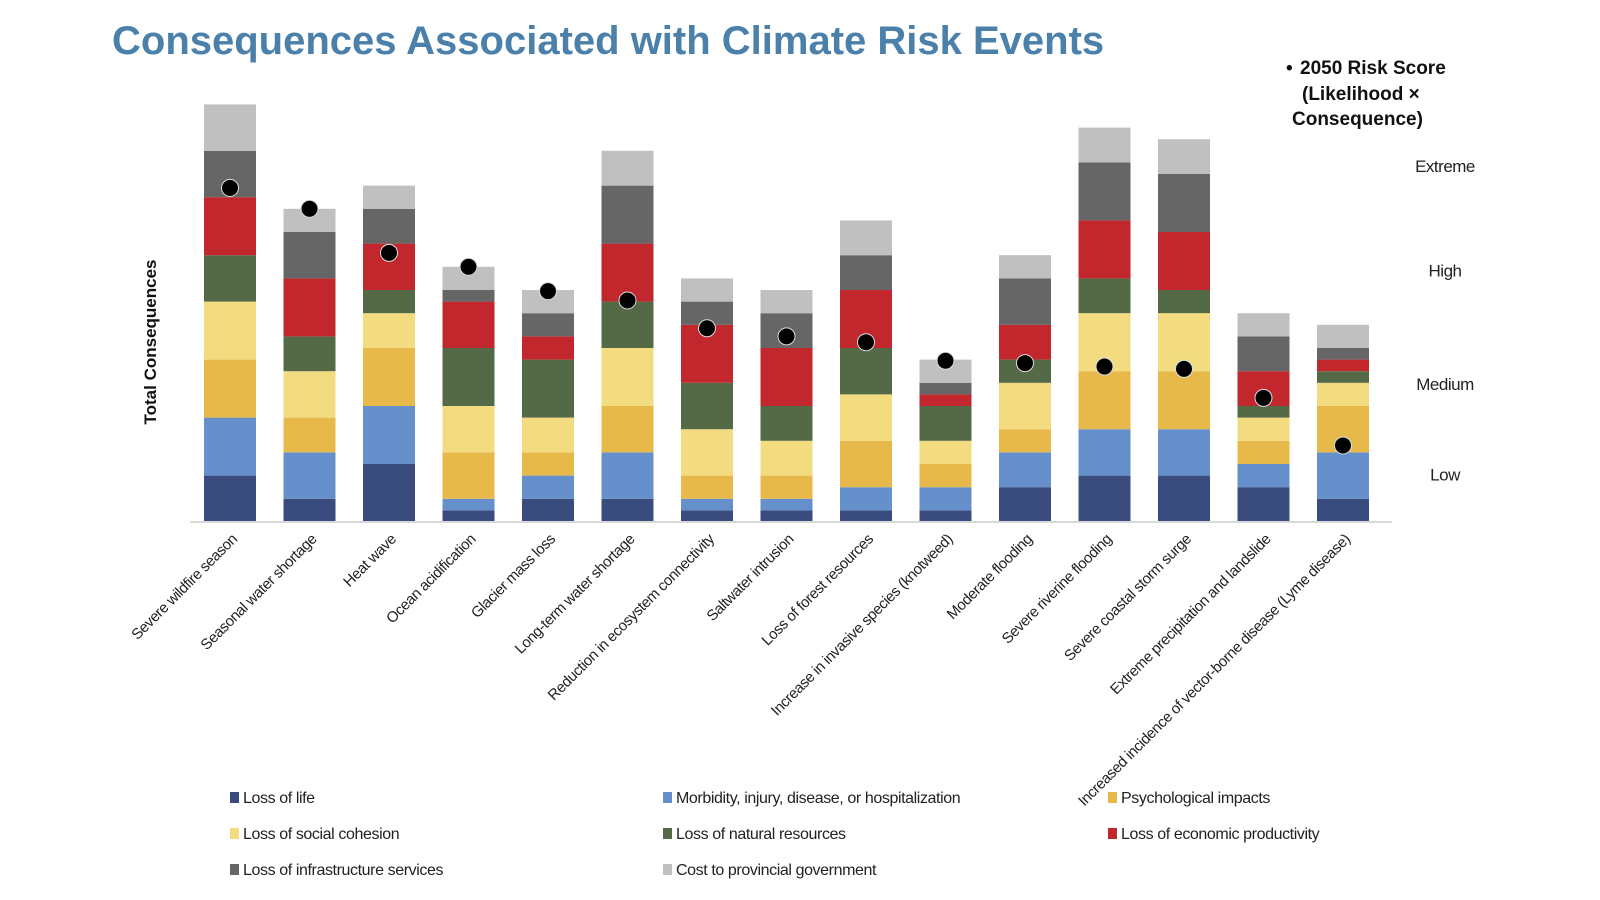 Image resolution: width=1600 pixels, height=900 pixels. I want to click on legend-label: Loss of natural resources, so click(761, 834).